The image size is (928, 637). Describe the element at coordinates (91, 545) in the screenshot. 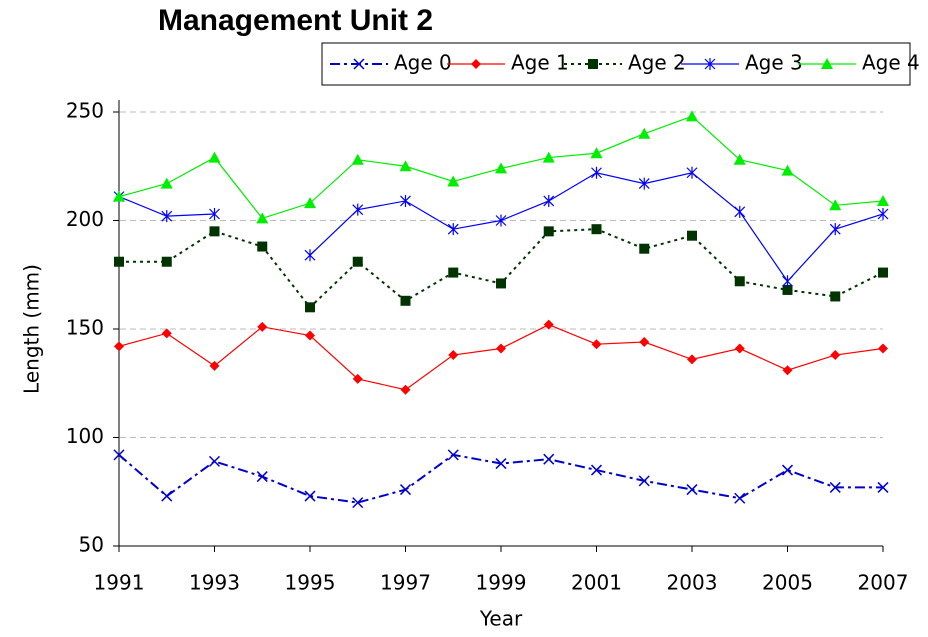

I see `y-tick-label: 50` at that location.